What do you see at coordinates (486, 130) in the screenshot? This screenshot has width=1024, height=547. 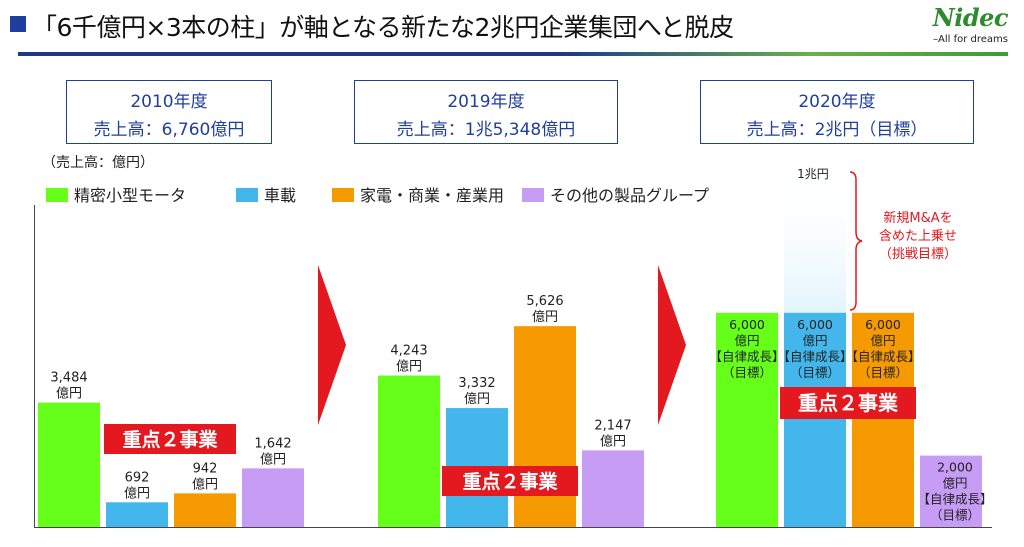 I see `sales-label: 売上高：1兆5,348億円` at bounding box center [486, 130].